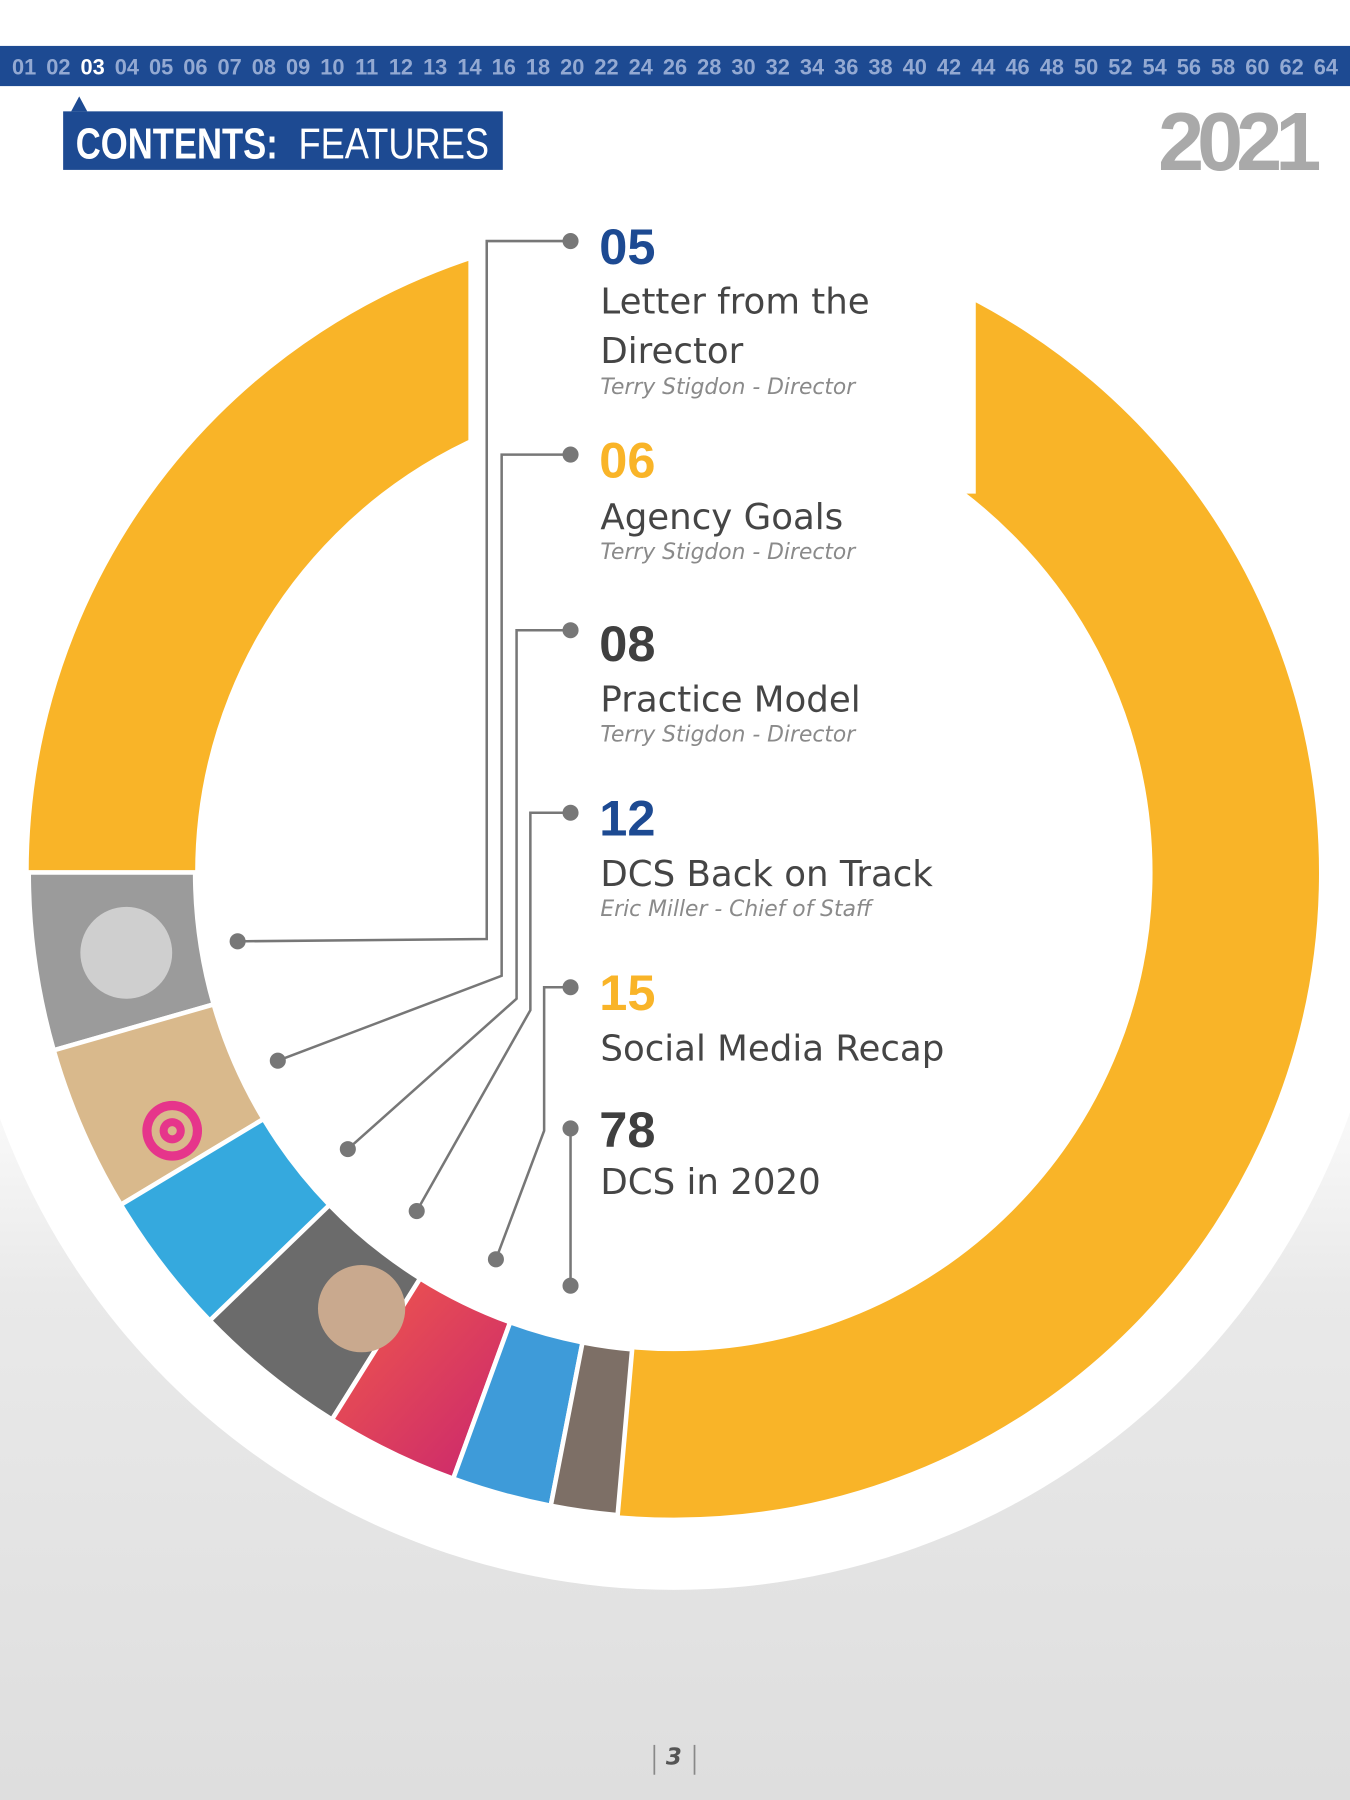 The height and width of the screenshot is (1800, 1350). What do you see at coordinates (641, 67) in the screenshot?
I see `nav-page: 24` at bounding box center [641, 67].